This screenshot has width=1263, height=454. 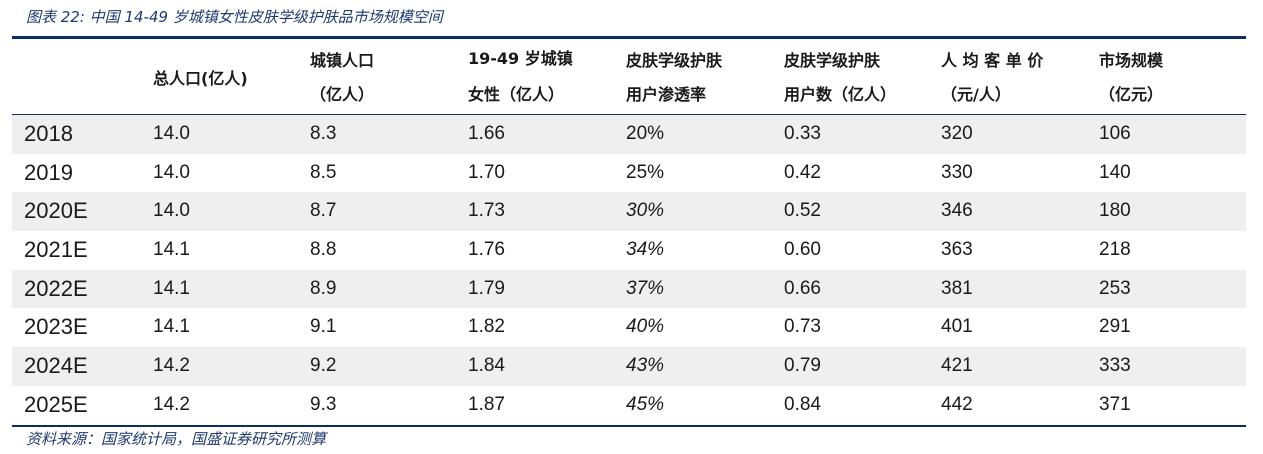 What do you see at coordinates (323, 250) in the screenshot?
I see `cell-urban-population: 8.8` at bounding box center [323, 250].